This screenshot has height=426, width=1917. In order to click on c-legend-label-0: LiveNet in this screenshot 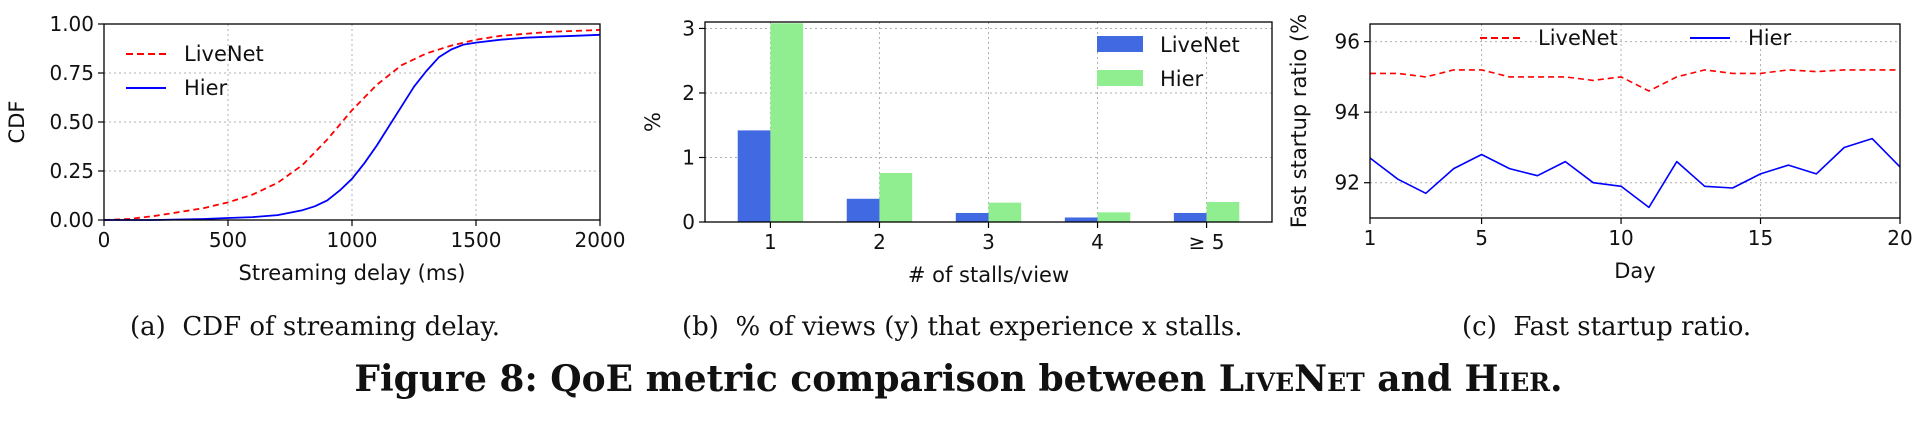, I will do `click(1578, 38)`.